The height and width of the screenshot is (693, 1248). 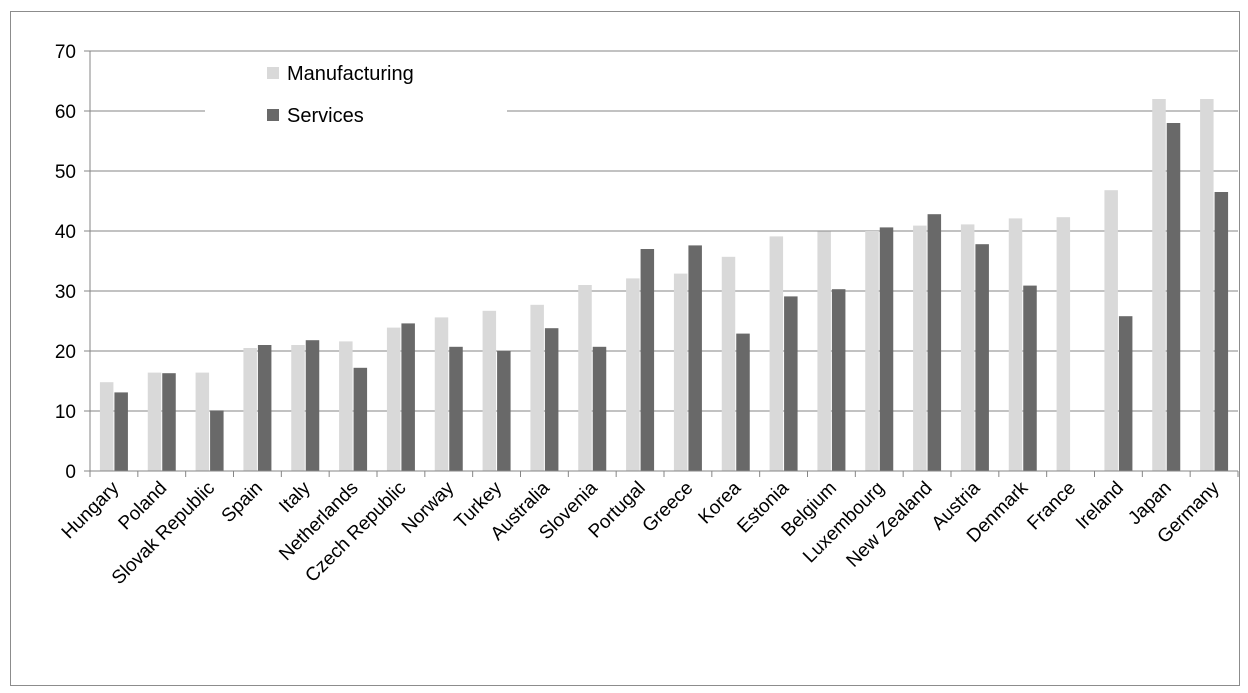 What do you see at coordinates (91, 510) in the screenshot?
I see `x-tick-label: Hungary` at bounding box center [91, 510].